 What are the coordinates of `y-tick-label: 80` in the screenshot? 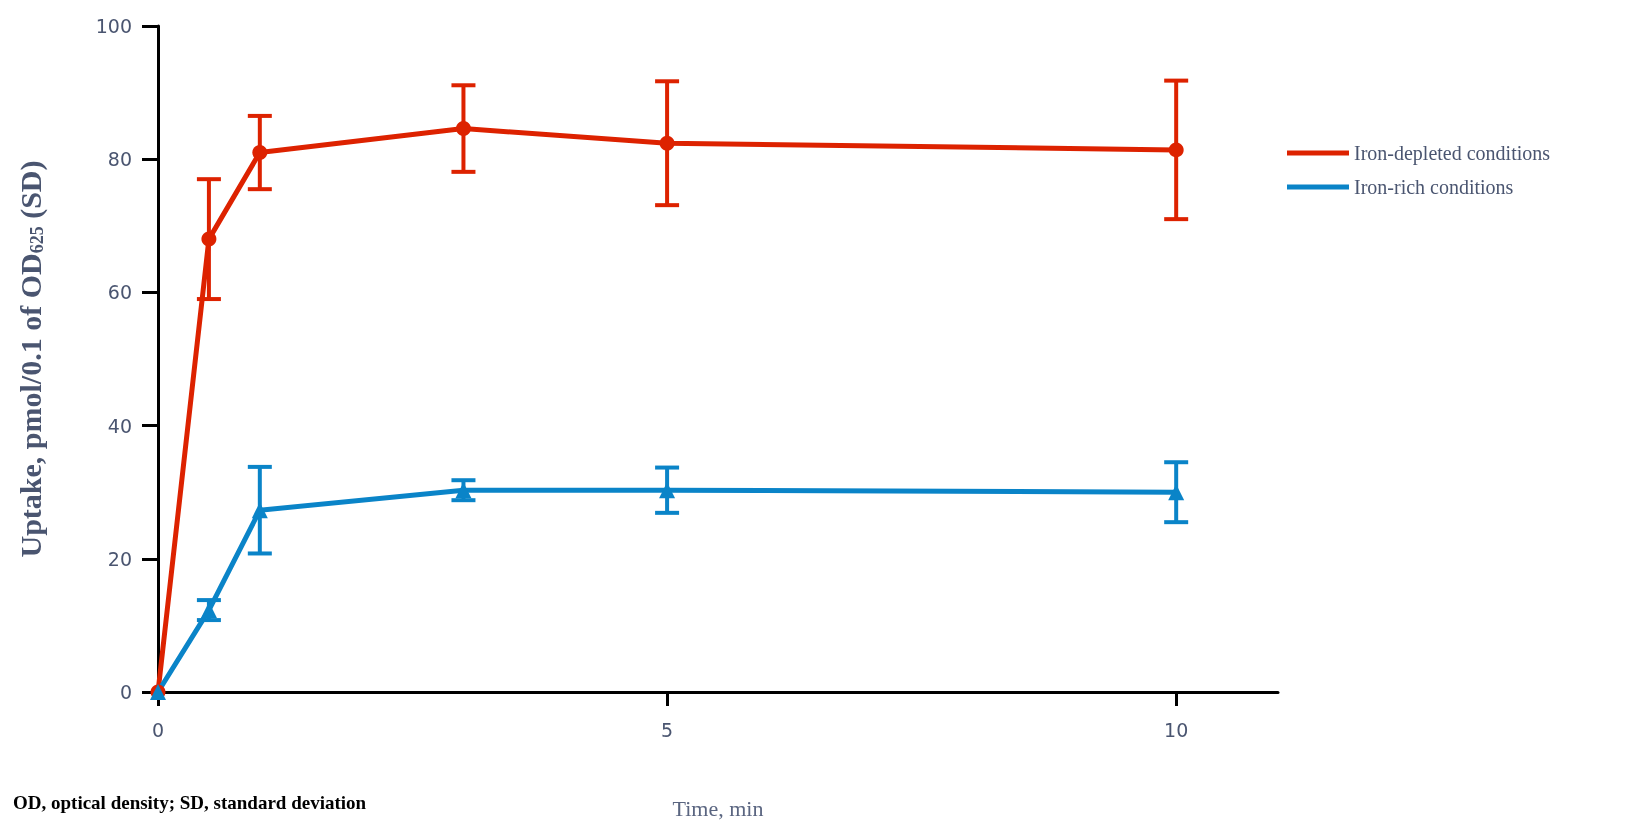 It's located at (119, 159).